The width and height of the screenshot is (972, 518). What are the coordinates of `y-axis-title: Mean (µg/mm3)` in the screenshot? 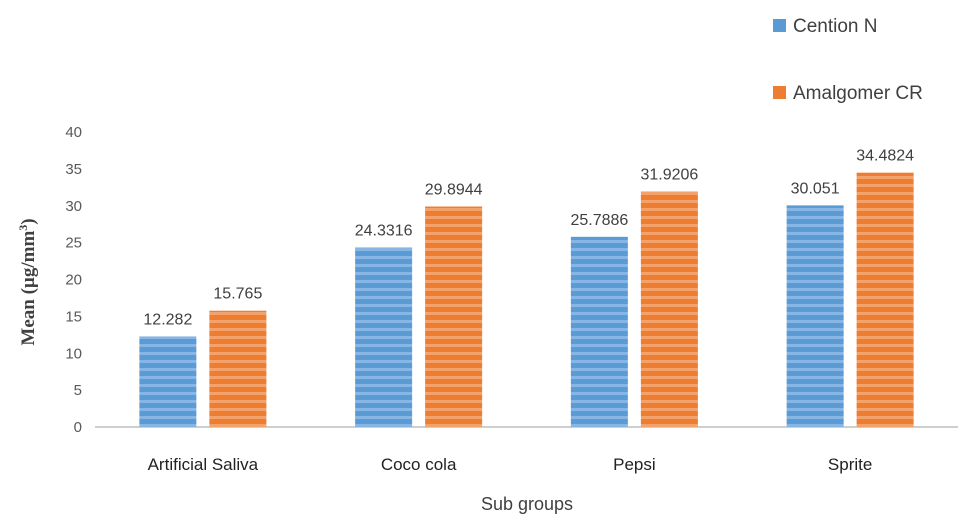 It's located at (27, 281).